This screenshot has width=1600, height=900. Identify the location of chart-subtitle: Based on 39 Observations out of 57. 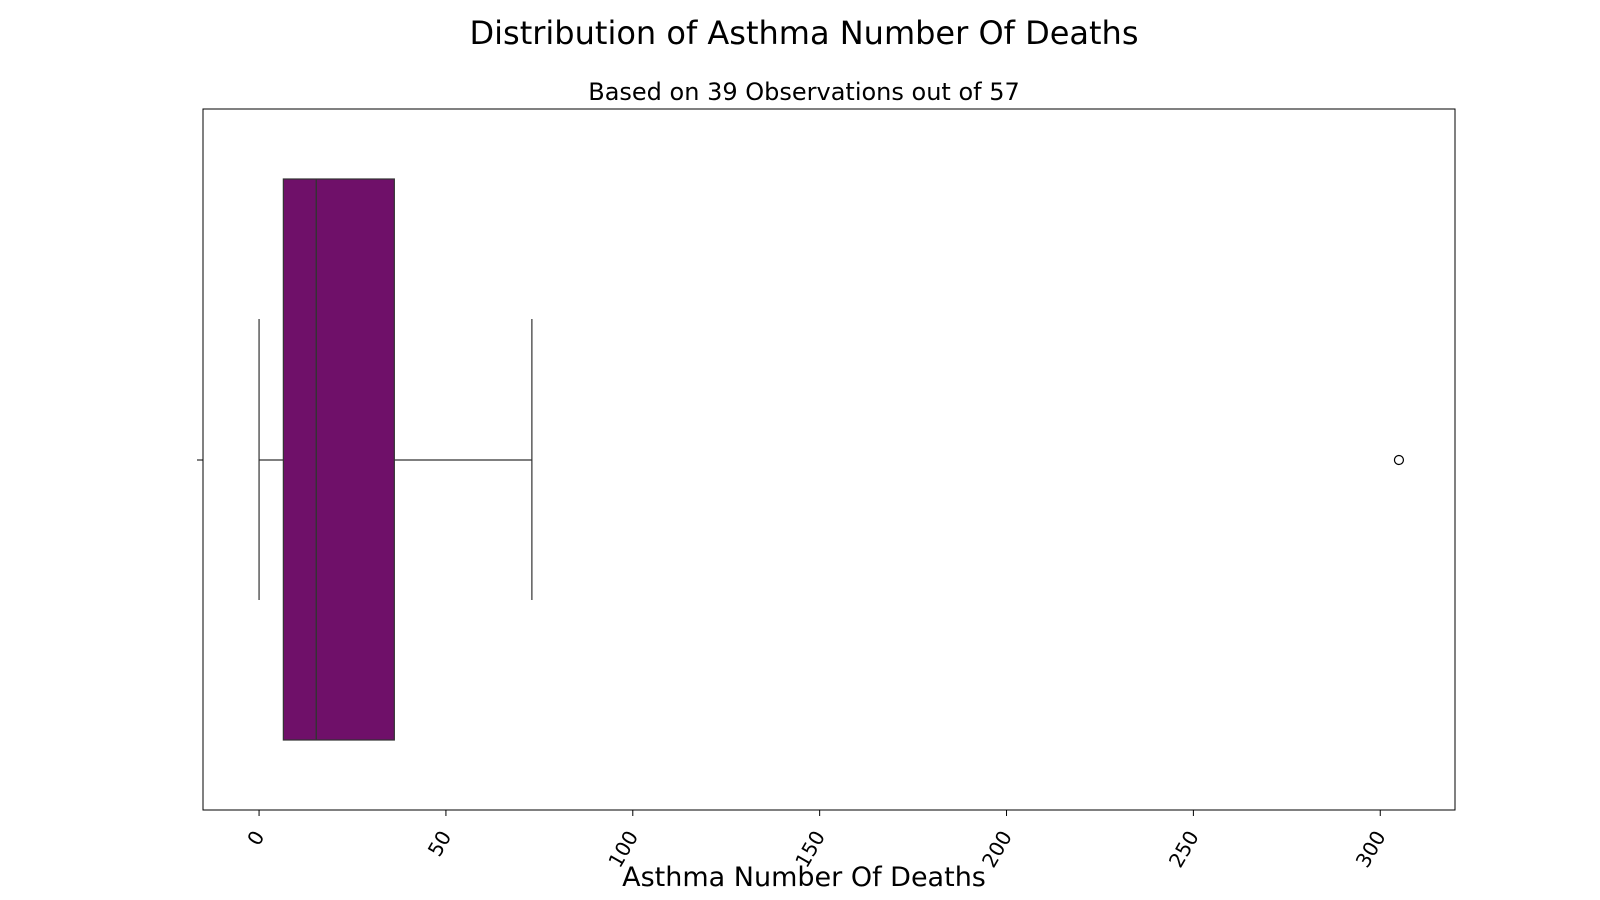
(804, 92).